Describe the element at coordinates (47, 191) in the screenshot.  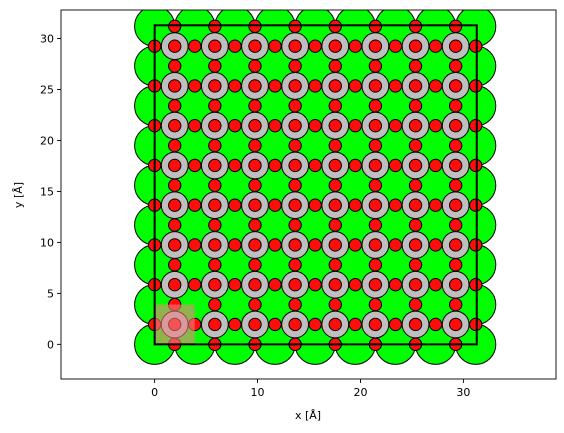
I see `y-tick-label: 15` at that location.